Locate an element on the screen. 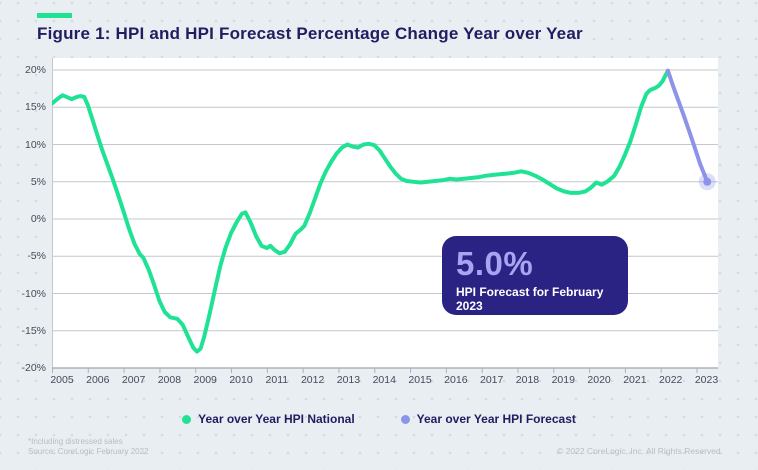  x-axis-label: 2020 is located at coordinates (599, 380).